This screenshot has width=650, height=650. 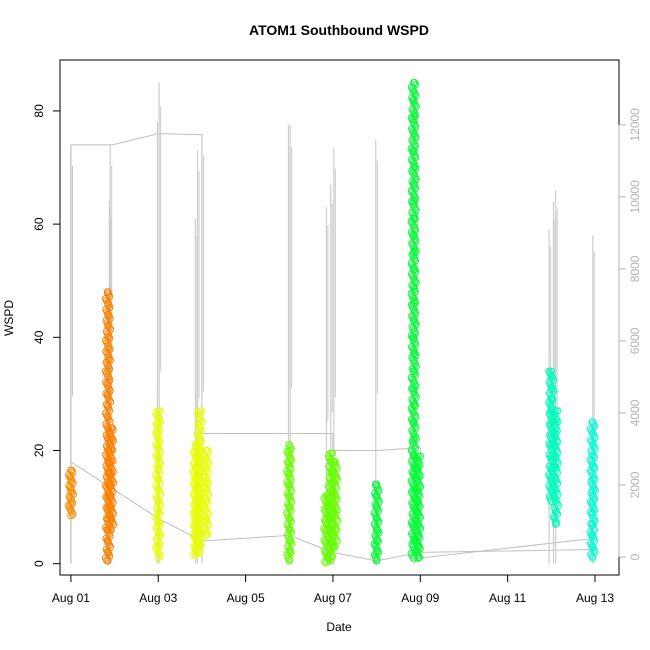 I want to click on y-tick-label: 80, so click(x=39, y=111).